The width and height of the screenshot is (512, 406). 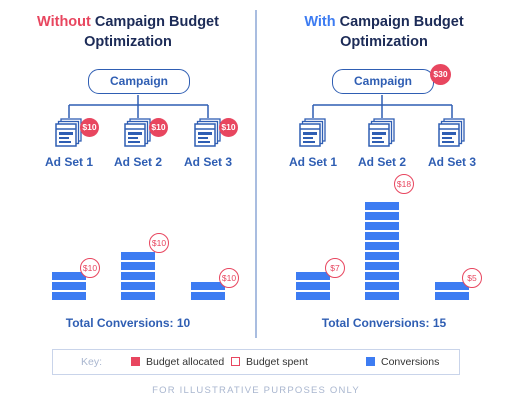 I want to click on left-adset-2-conversions, so click(x=138, y=276).